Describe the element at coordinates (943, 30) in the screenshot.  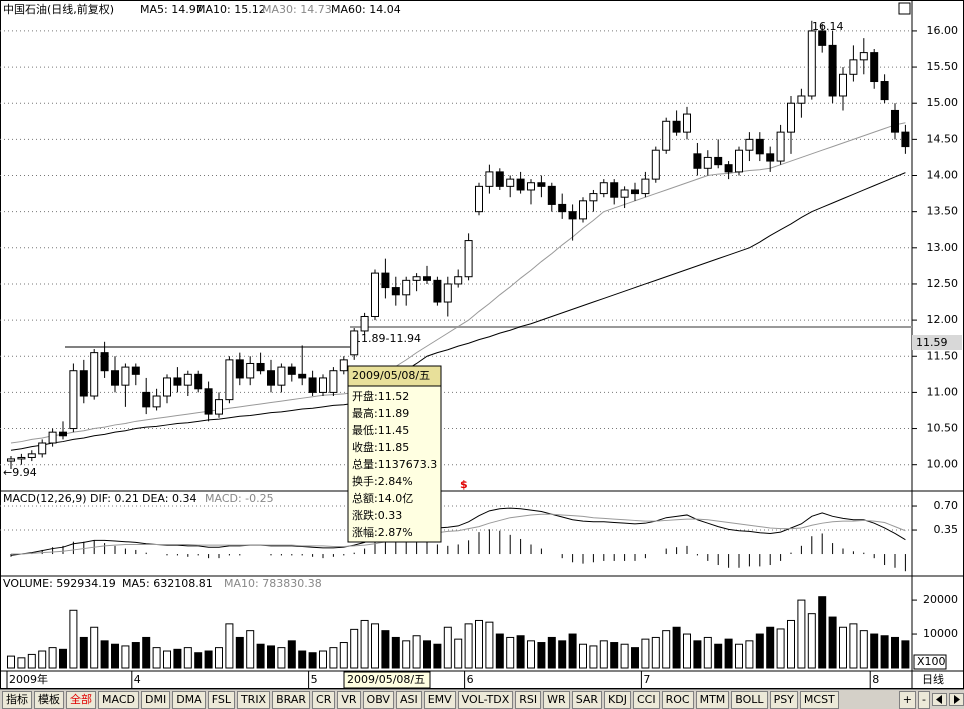
I see `y-tick-label: 16.00` at that location.